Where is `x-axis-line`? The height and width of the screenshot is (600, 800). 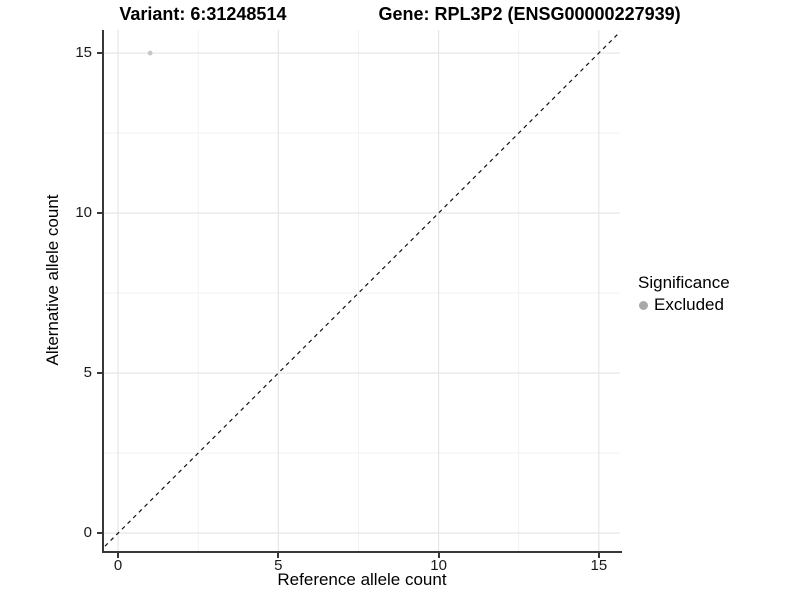 x-axis-line is located at coordinates (362, 552).